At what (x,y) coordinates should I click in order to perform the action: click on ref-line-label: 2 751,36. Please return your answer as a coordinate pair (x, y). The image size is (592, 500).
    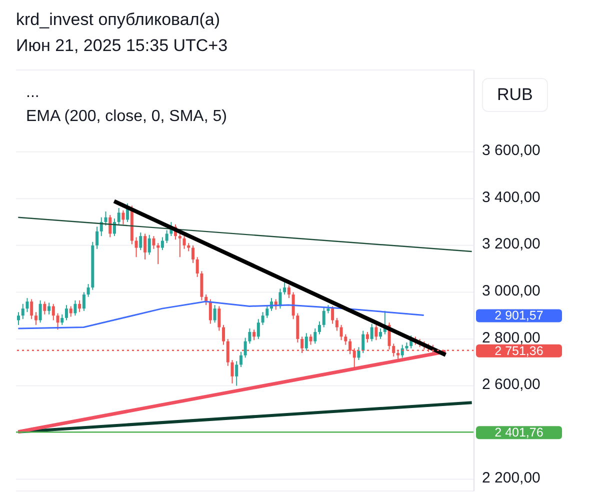
    Looking at the image, I should click on (519, 351).